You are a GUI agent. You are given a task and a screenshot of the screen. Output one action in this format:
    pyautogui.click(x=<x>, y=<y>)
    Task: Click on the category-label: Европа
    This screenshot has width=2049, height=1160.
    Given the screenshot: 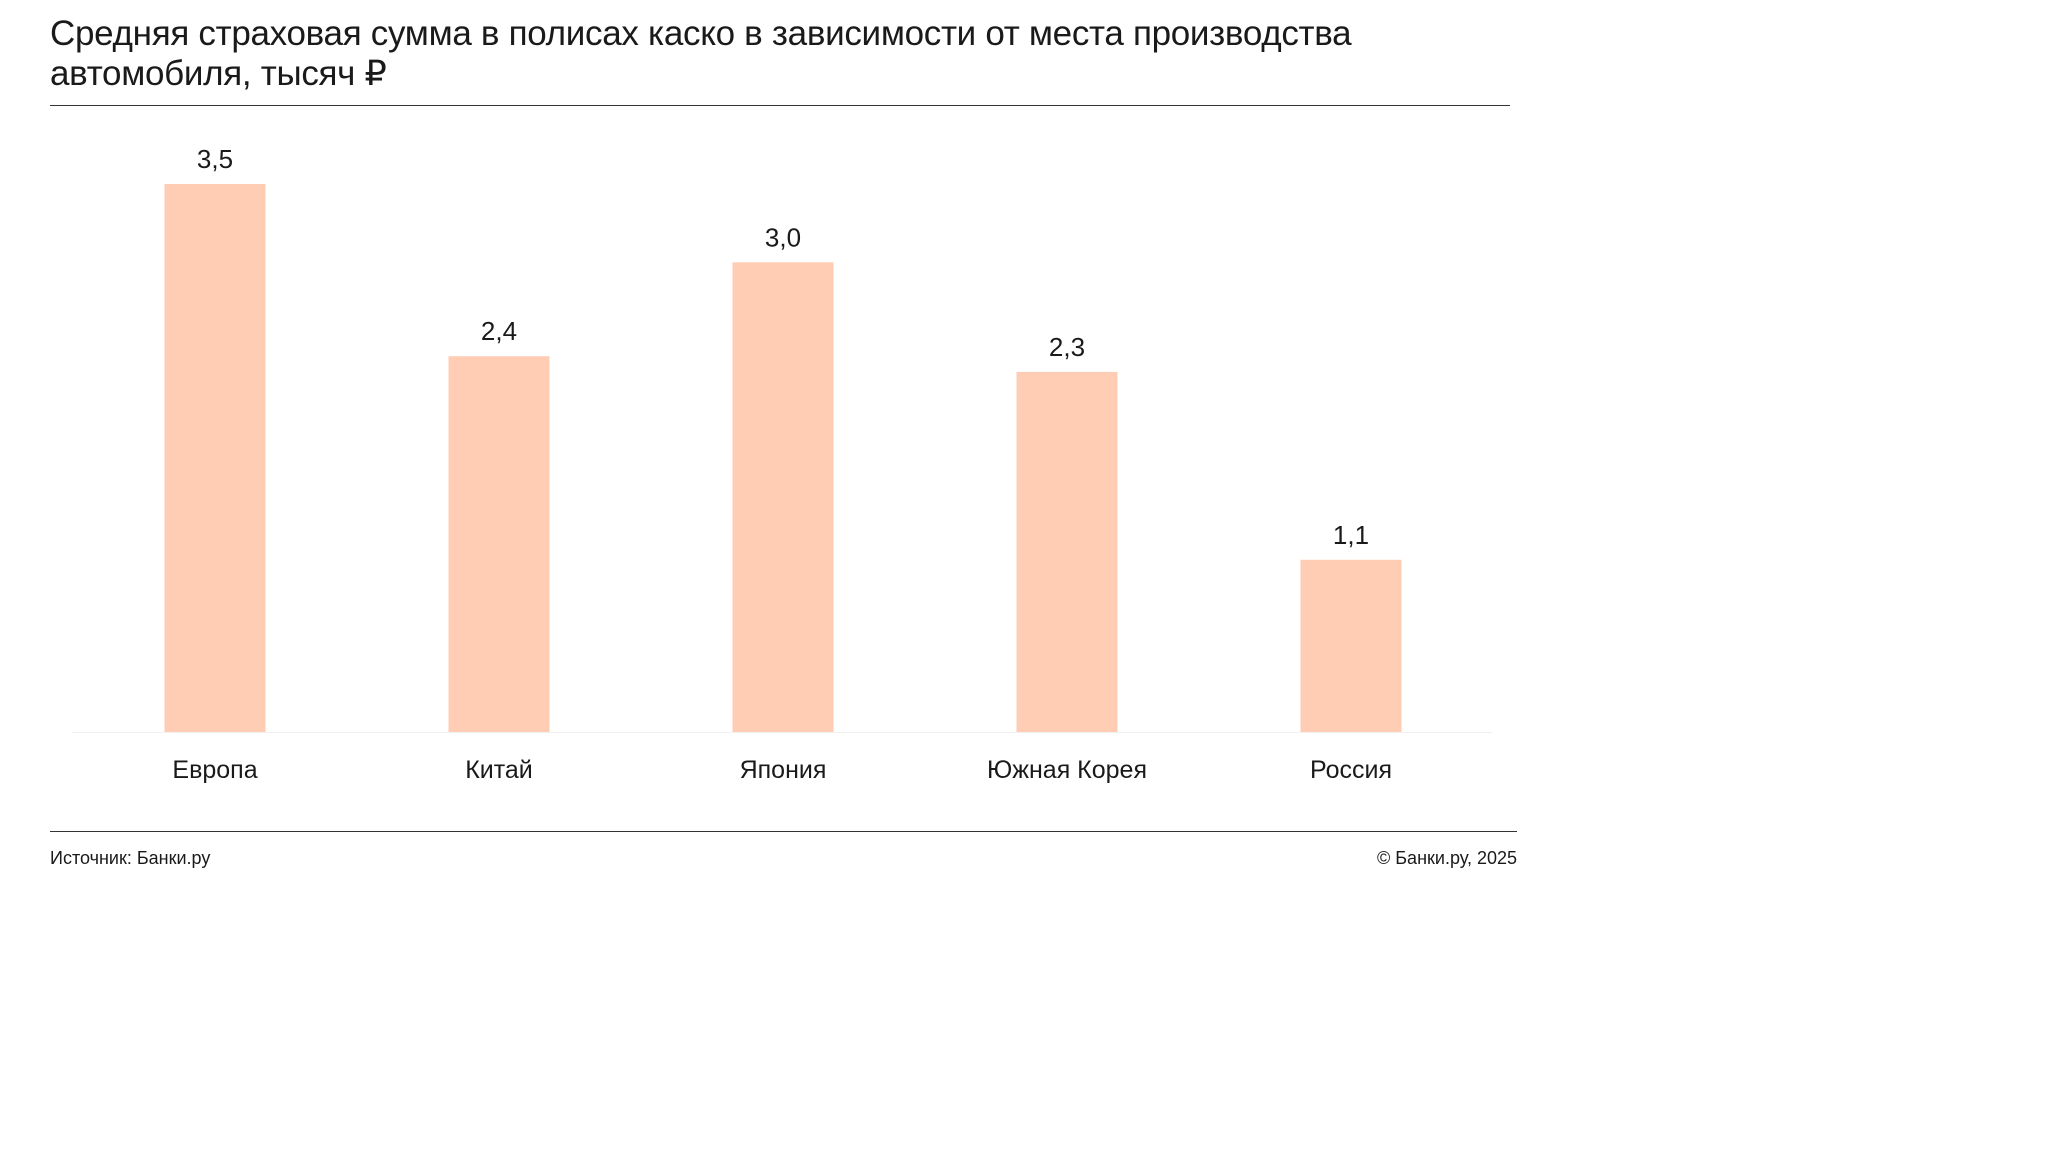 What is the action you would take?
    pyautogui.click(x=214, y=770)
    